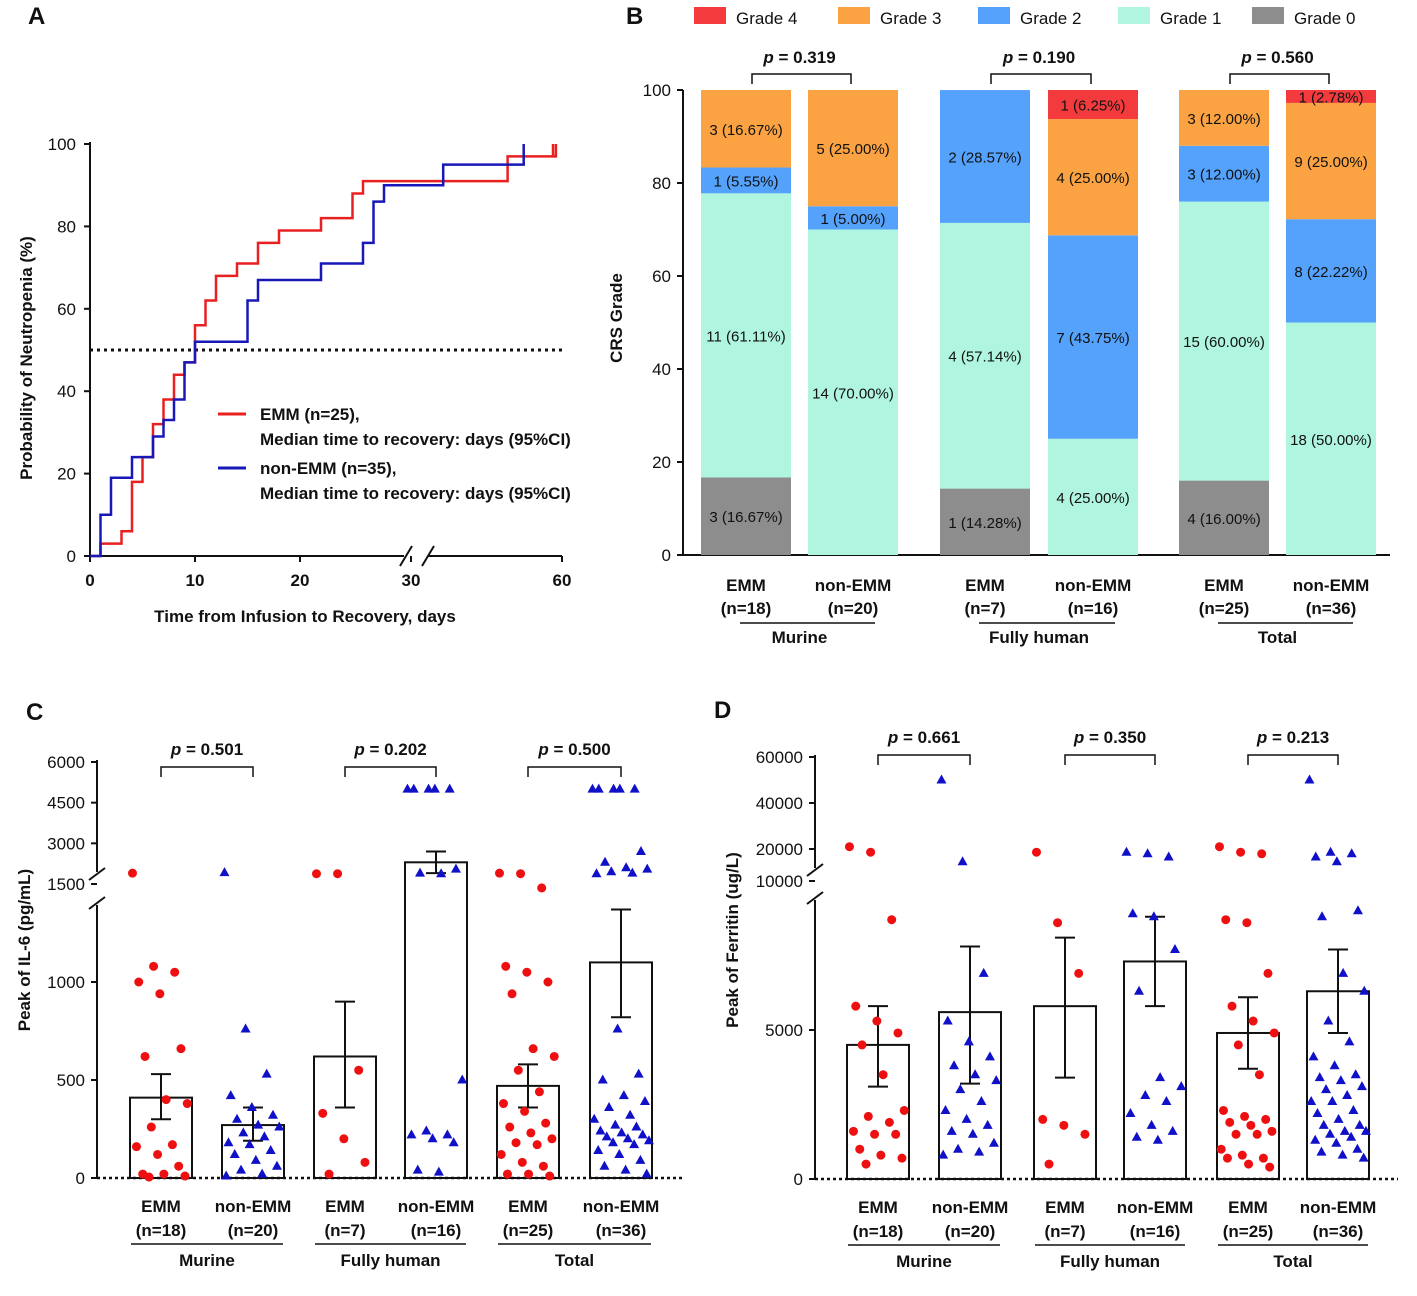 The image size is (1417, 1296). I want to click on c-x-category-label: non-EMM, so click(436, 1206).